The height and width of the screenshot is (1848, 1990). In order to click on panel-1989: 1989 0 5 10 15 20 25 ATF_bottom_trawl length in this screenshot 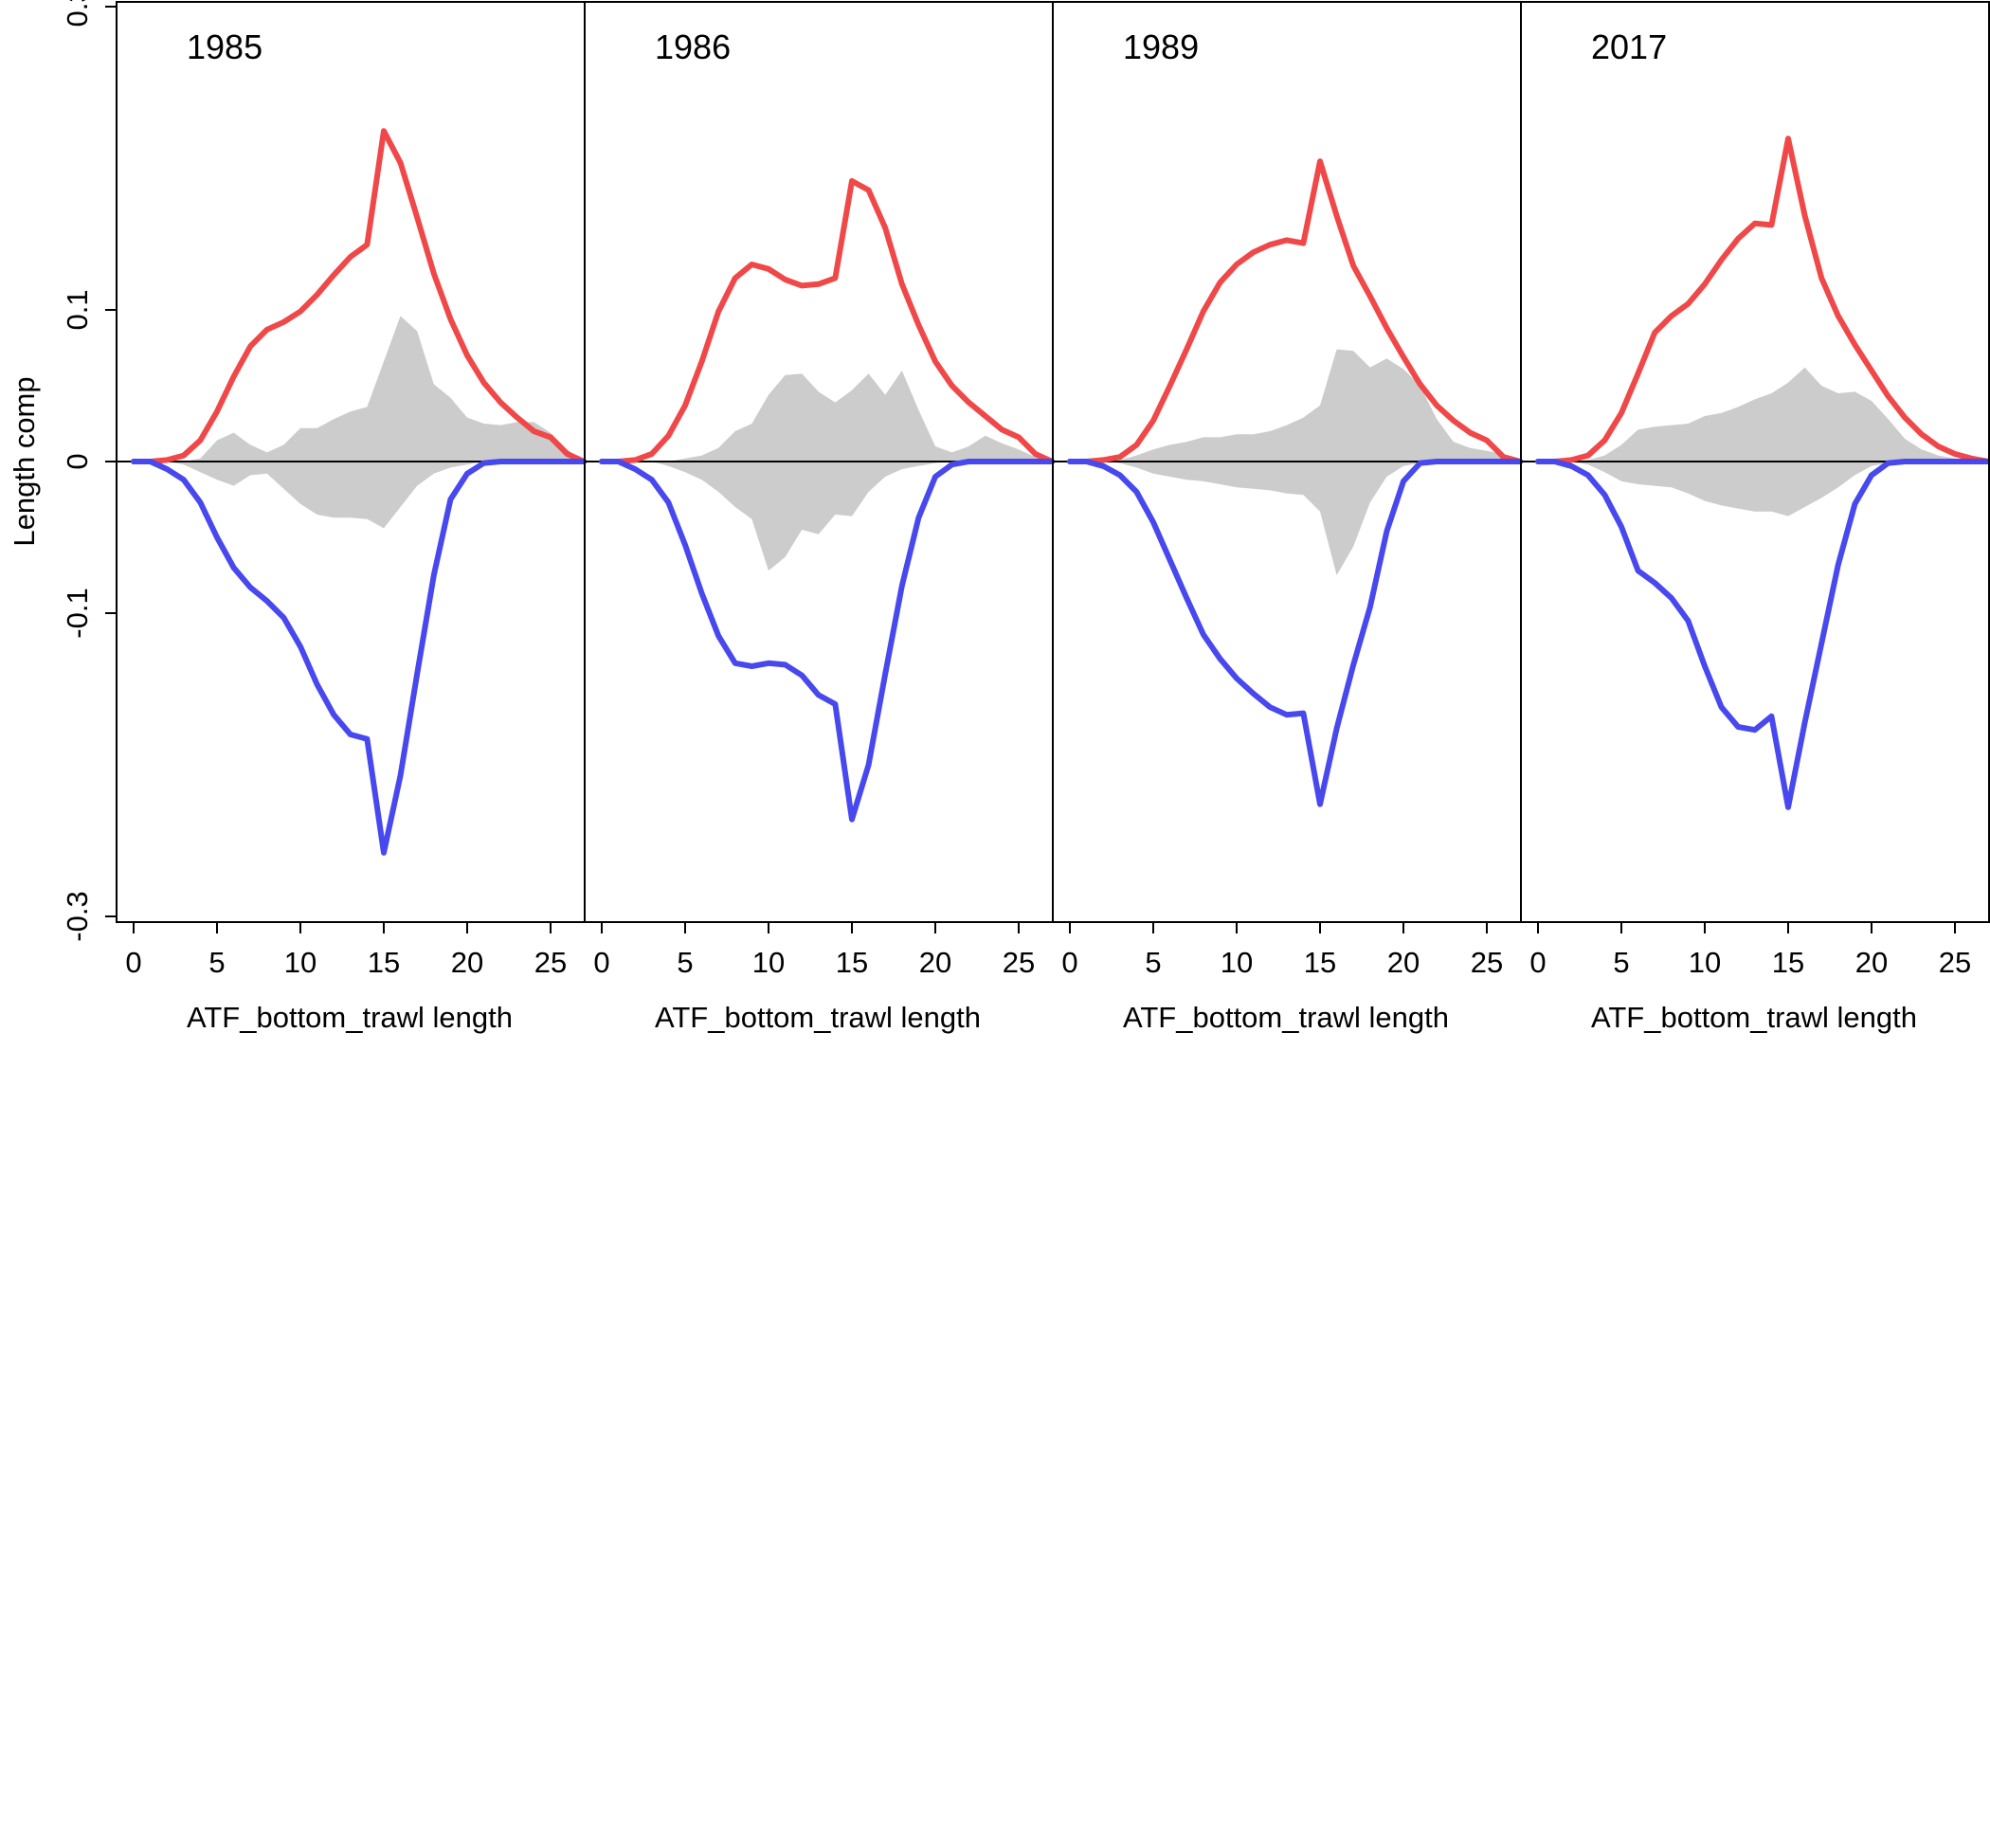, I will do `click(1288, 517)`.